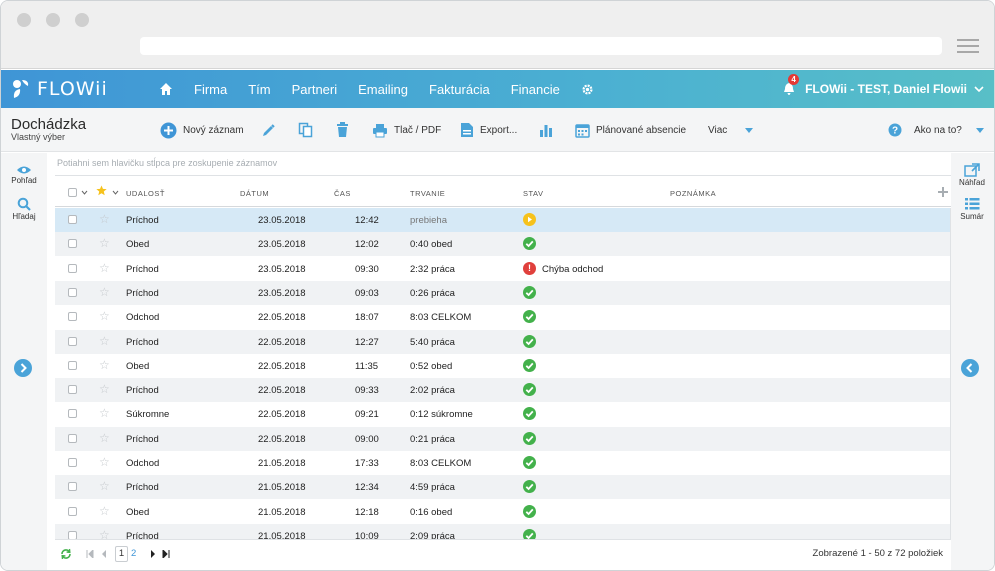 The image size is (995, 571). I want to click on notifications-bell-icon: 4, so click(791, 85).